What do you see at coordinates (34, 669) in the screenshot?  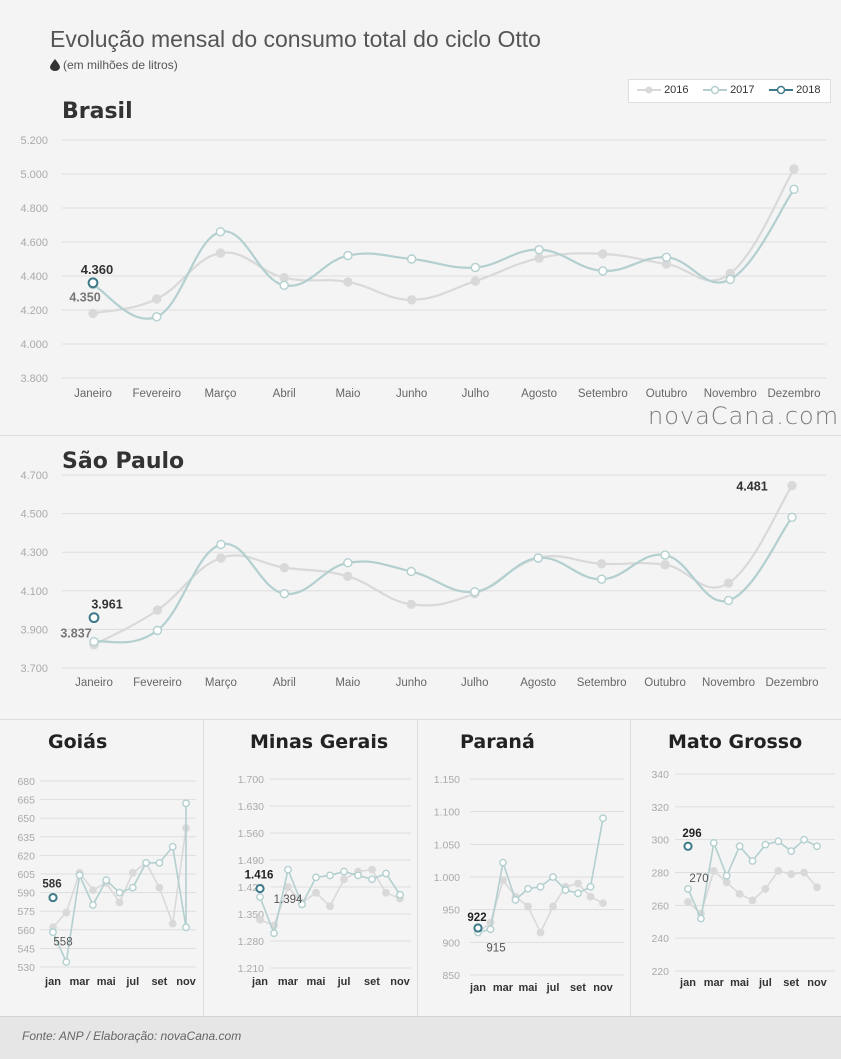 I see `y-tick-label: 3.700` at bounding box center [34, 669].